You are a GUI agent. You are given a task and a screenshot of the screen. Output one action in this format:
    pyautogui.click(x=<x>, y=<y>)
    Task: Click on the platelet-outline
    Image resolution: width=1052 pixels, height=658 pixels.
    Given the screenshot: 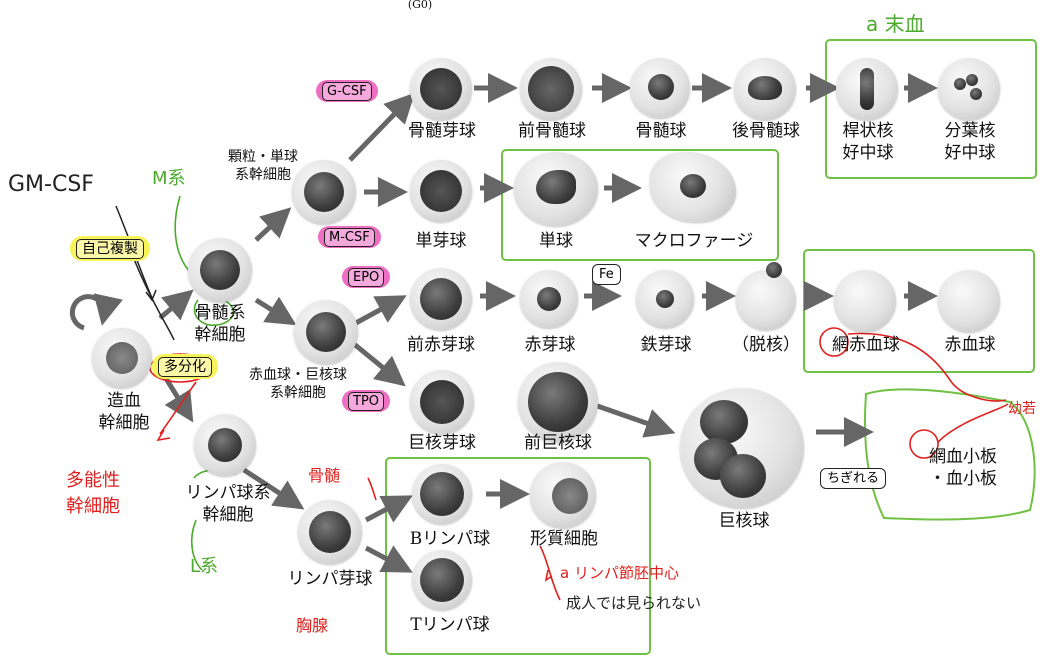 What is the action you would take?
    pyautogui.click(x=949, y=454)
    